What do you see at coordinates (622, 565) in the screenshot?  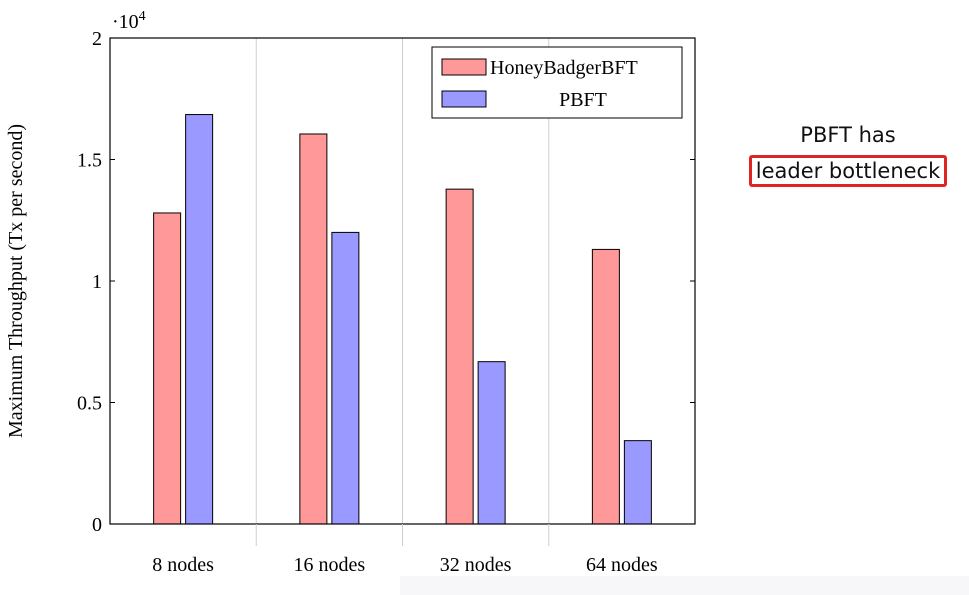 I see `x-tick-label: 64 nodes` at bounding box center [622, 565].